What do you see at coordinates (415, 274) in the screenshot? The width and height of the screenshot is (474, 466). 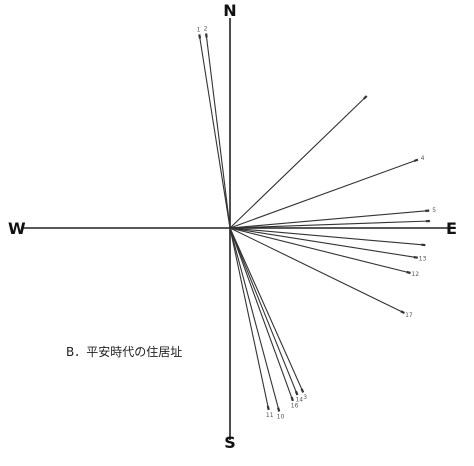 I see `orientation-ray-label: 12` at bounding box center [415, 274].